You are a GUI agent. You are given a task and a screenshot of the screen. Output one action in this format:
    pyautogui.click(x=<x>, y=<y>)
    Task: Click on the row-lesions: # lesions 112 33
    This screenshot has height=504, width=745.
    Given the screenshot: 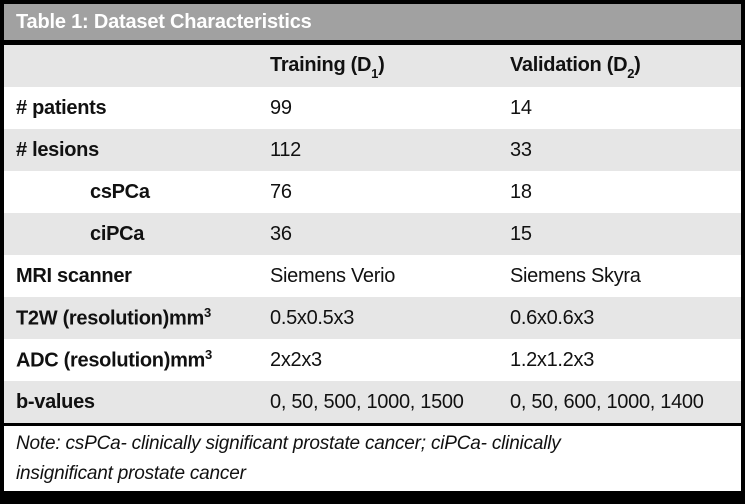 What is the action you would take?
    pyautogui.click(x=372, y=150)
    